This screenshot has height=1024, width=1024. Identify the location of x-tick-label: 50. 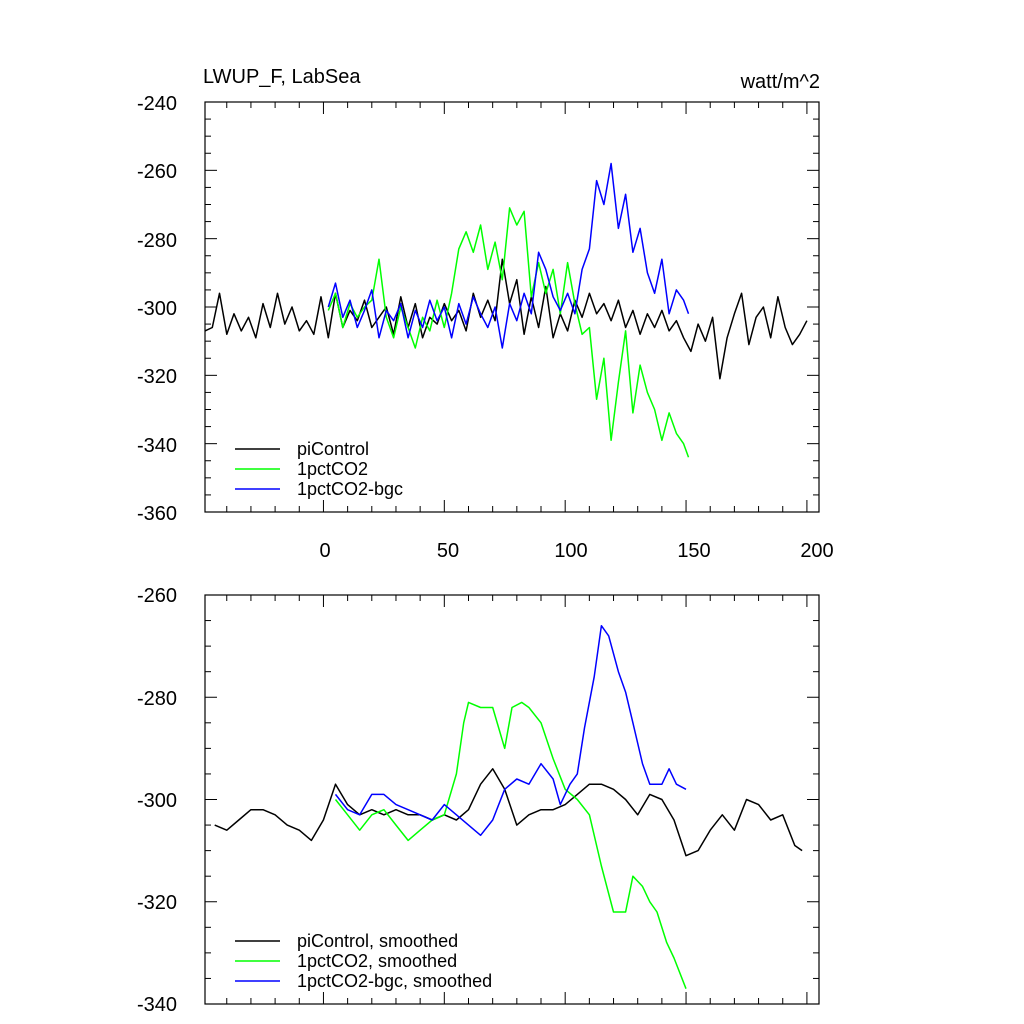
(448, 551).